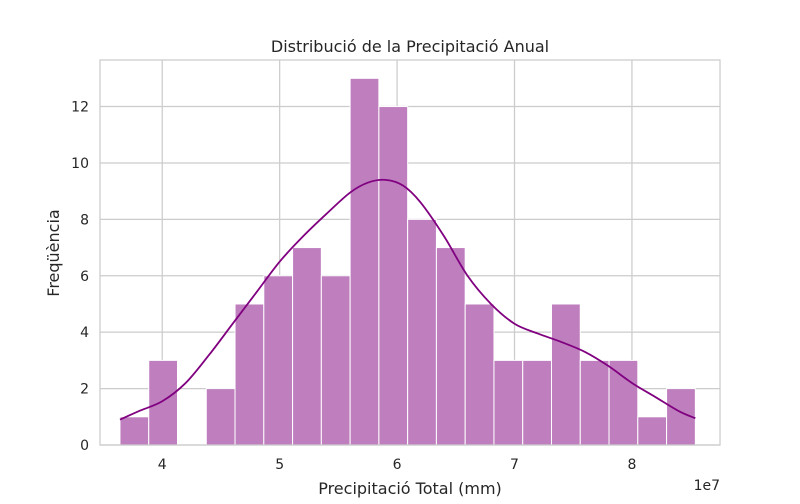 The height and width of the screenshot is (504, 800). I want to click on x-tick-label: 7, so click(514, 465).